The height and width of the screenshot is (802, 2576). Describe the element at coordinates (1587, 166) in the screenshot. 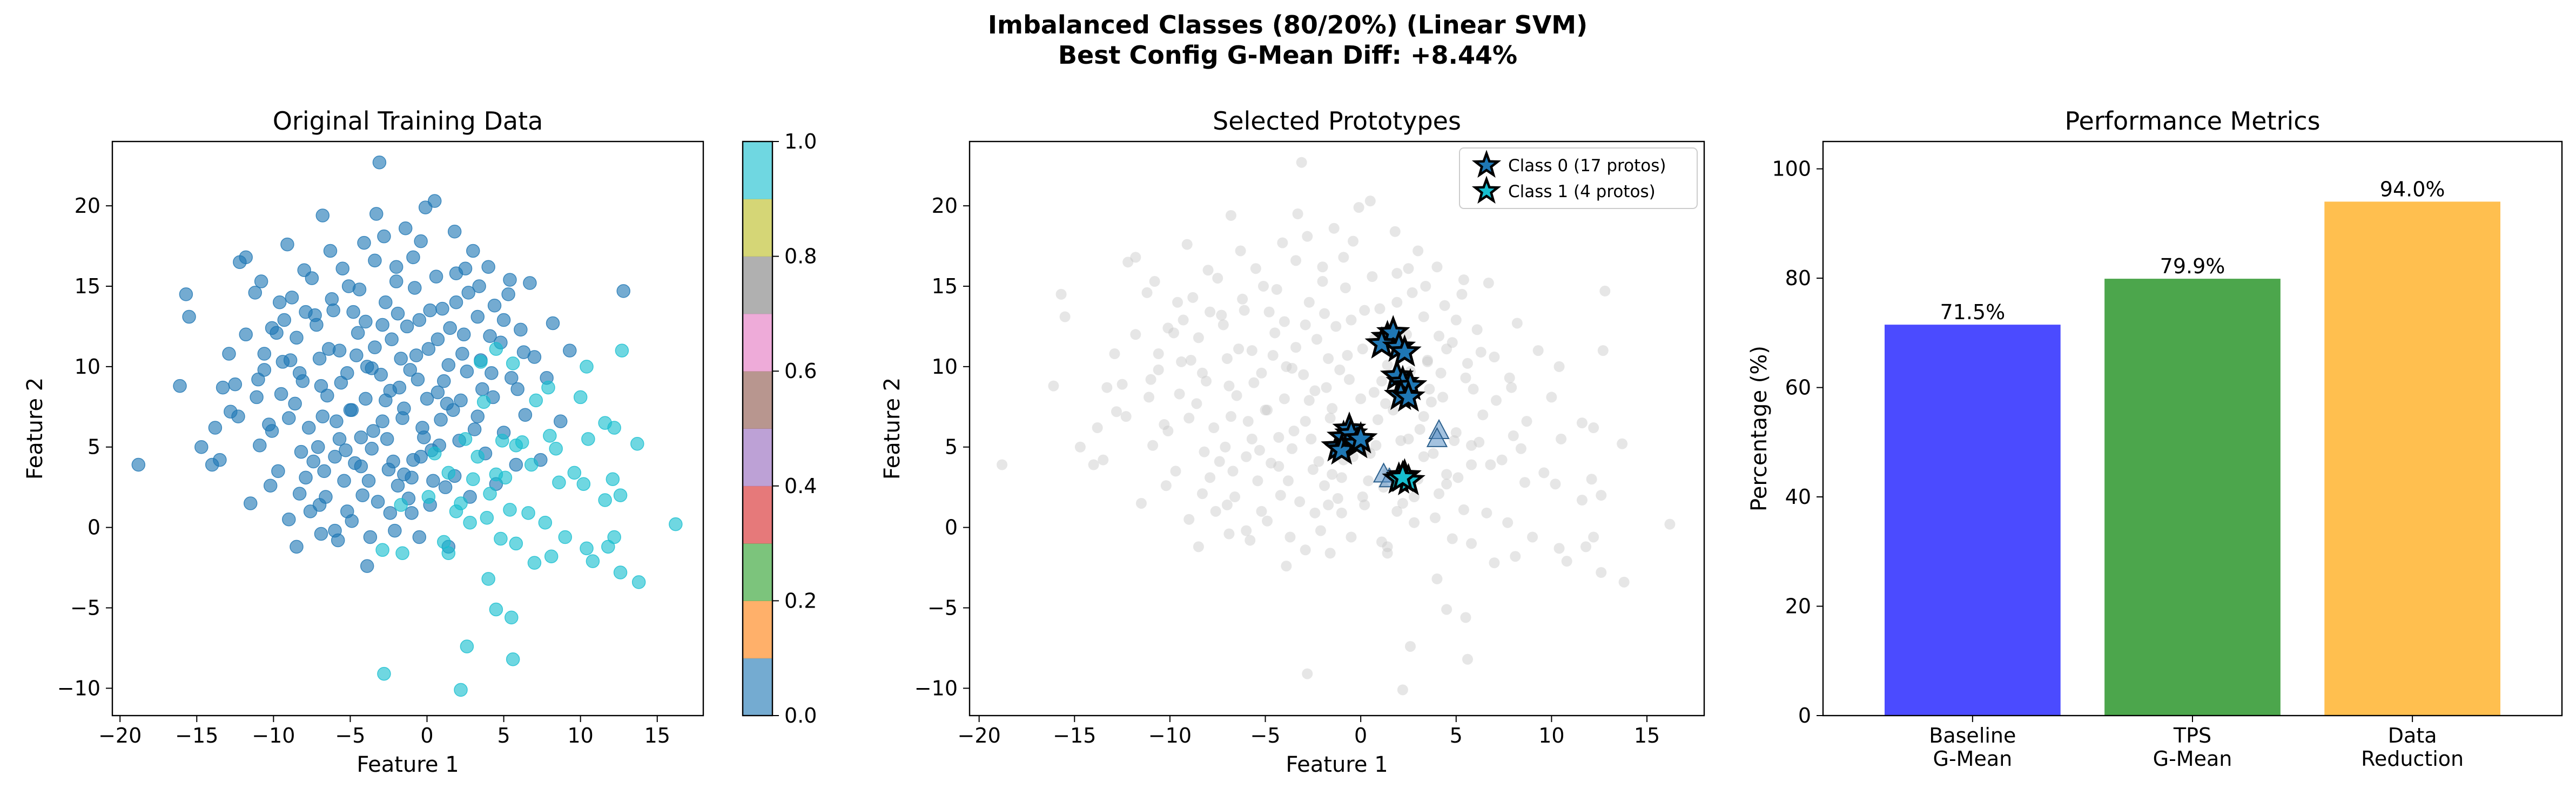

I see `legend-entry-class-0: Class 0 (17 protos)` at that location.